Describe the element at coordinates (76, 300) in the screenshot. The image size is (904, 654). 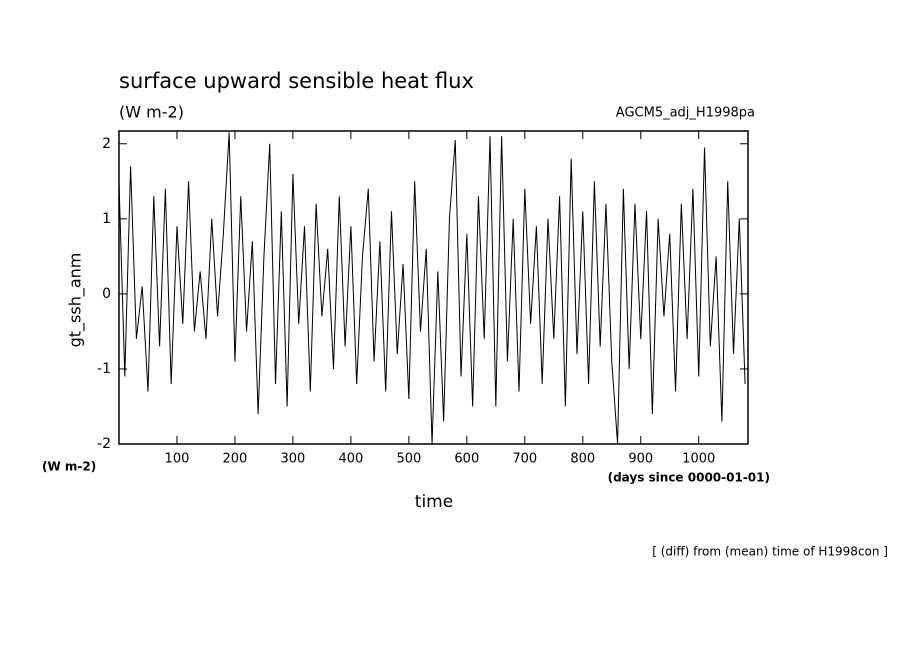
I see `y-axis-title: gt_ssh_anm` at that location.